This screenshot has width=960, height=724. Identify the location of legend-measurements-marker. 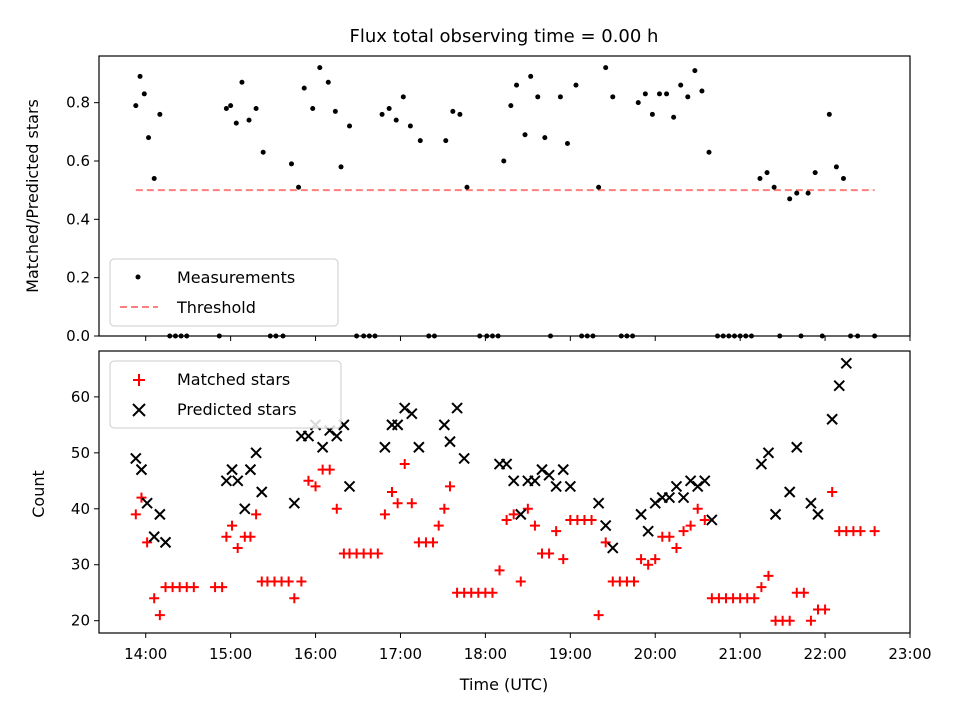
(138, 277).